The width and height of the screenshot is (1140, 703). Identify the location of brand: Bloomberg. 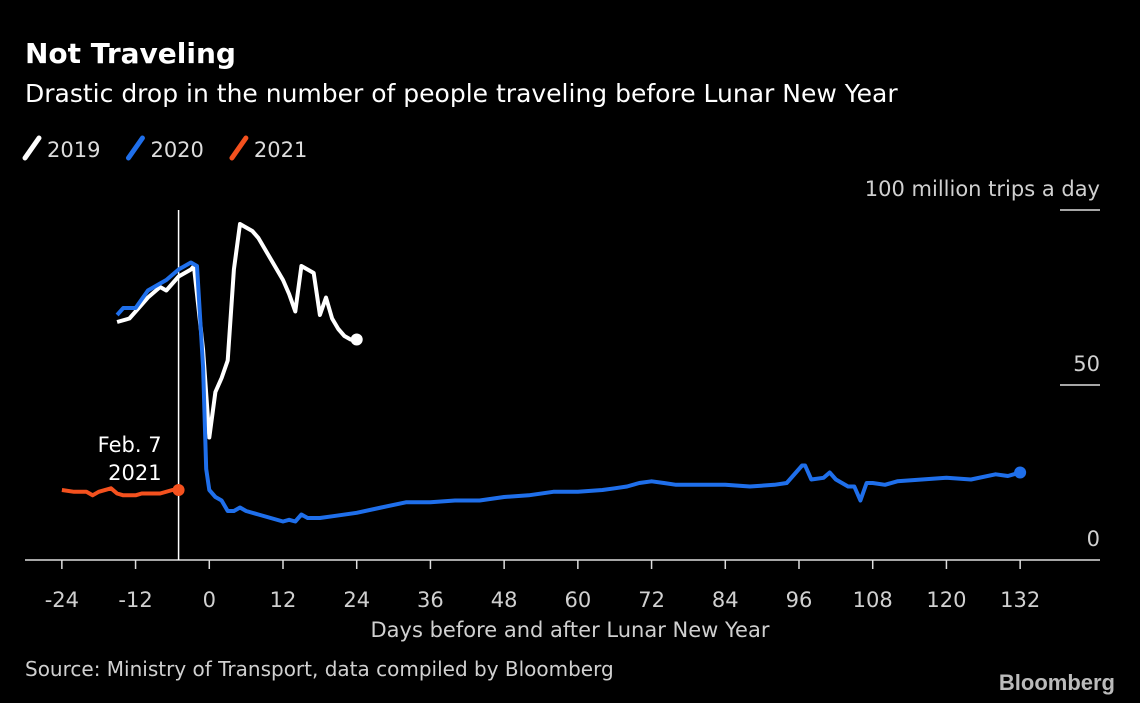
(1057, 682).